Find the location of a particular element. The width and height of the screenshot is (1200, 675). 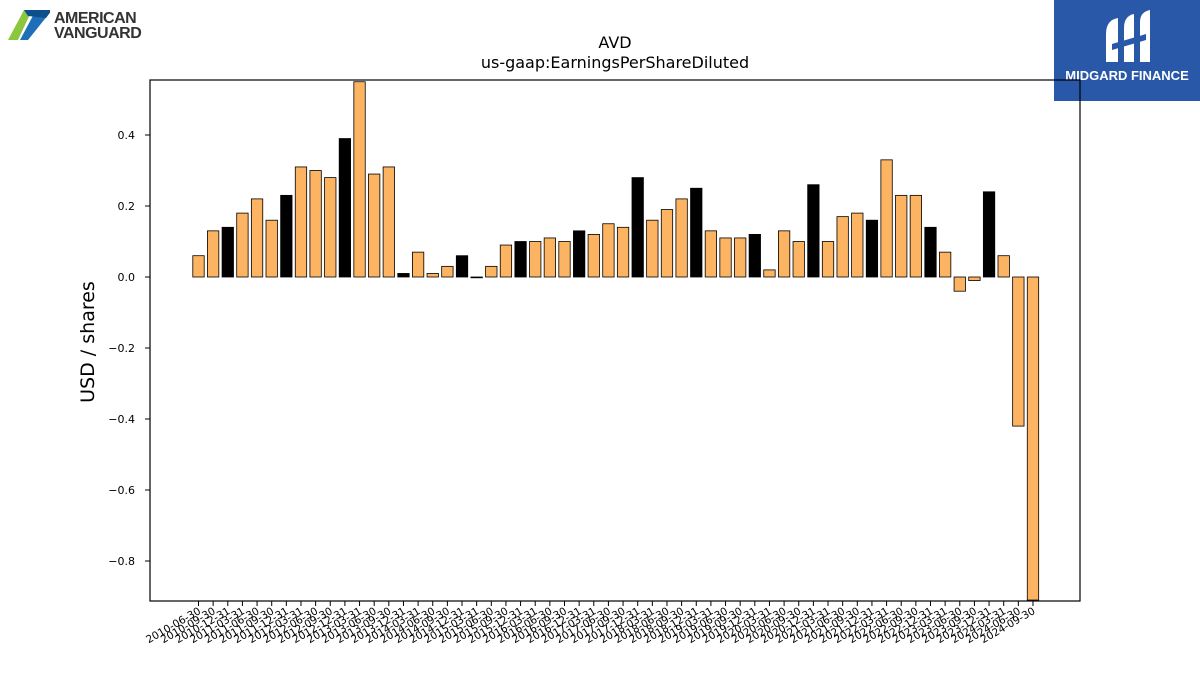

y-axis-label: USD / shares is located at coordinates (88, 342).